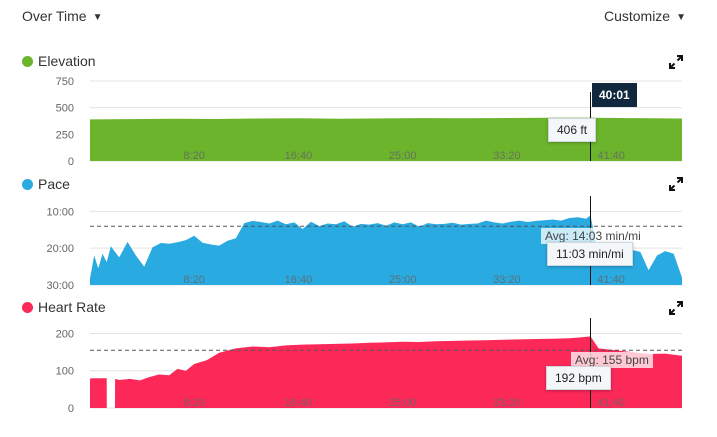 The width and height of the screenshot is (717, 437). I want to click on elevation-y-tick-label: 250, so click(65, 135).